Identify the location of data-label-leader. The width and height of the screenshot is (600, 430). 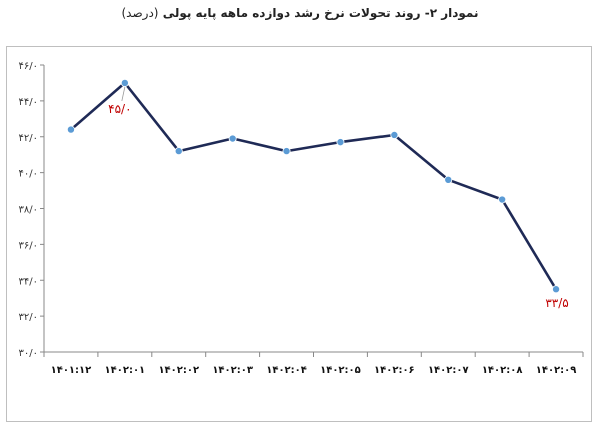
(123, 94).